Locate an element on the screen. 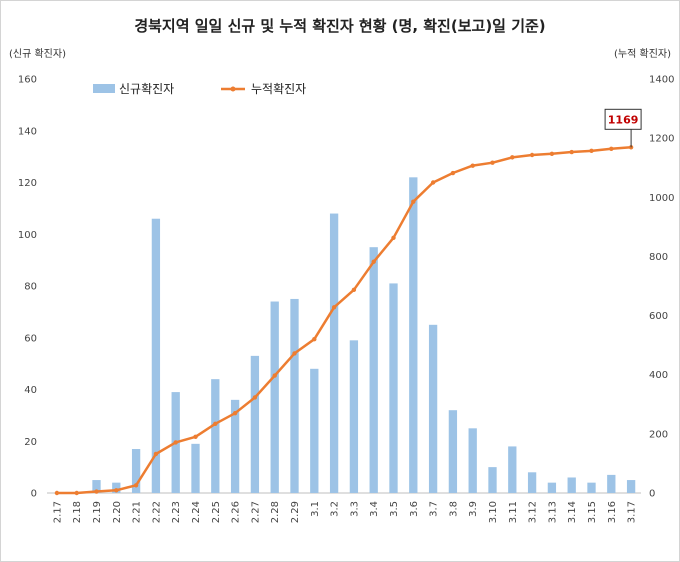 This screenshot has height=562, width=680. callout-value: 1169 is located at coordinates (623, 119).